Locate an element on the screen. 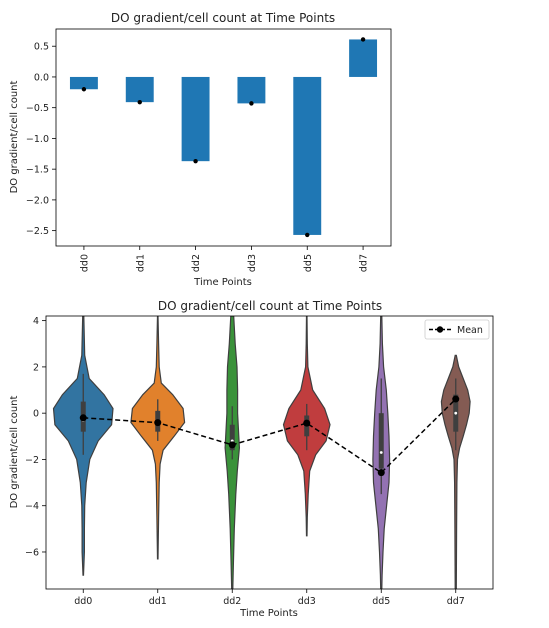 The image size is (549, 628). legend-box is located at coordinates (457, 329).